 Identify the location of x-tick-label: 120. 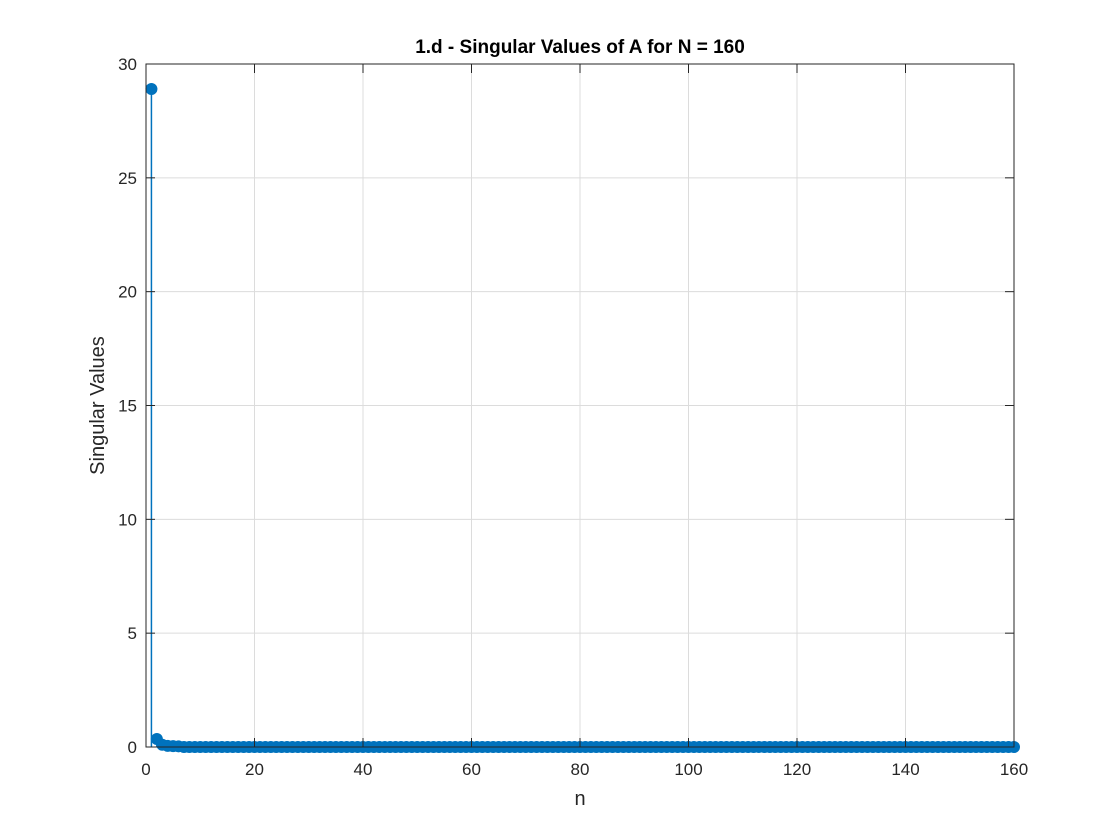
(797, 769).